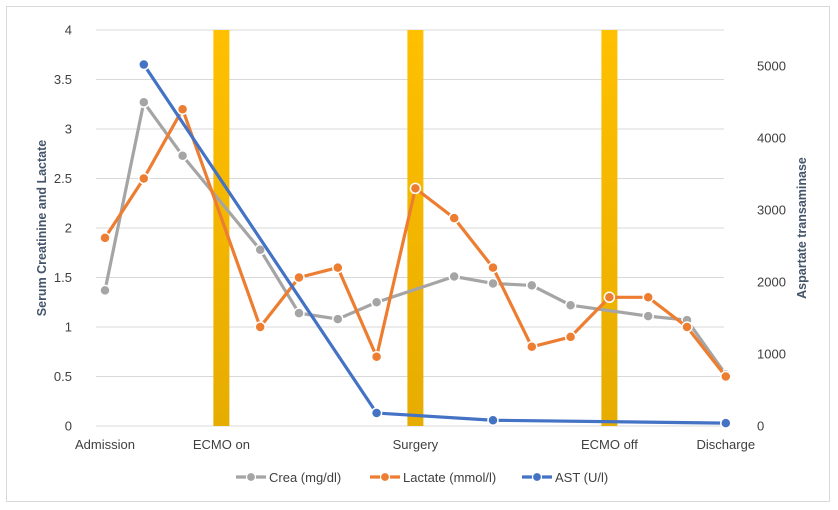  Describe the element at coordinates (802, 228) in the screenshot. I see `y2-axis-title: Aspartate transaminase` at that location.